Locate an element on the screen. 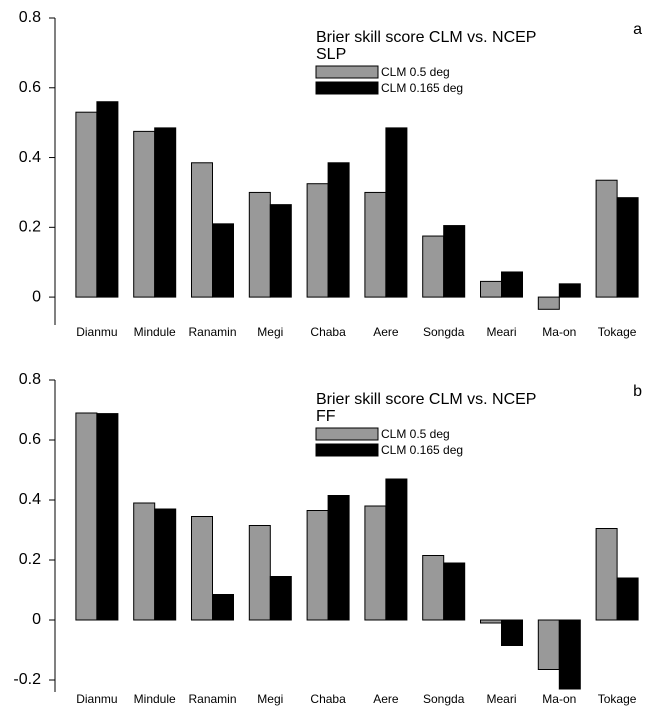 The image size is (656, 714). legend-subtitle: SLP is located at coordinates (331, 54).